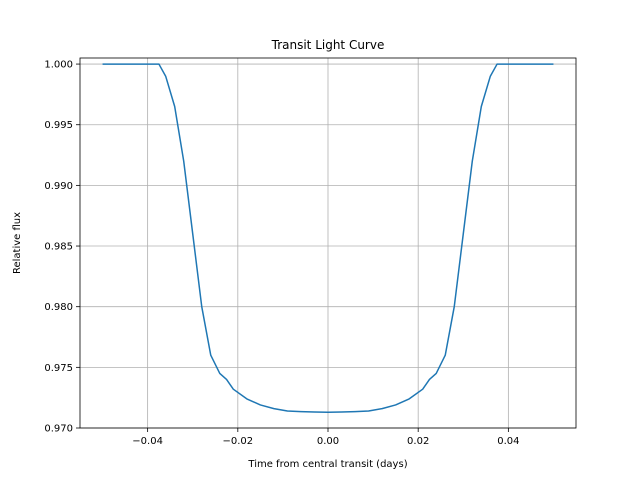 Image resolution: width=640 pixels, height=480 pixels. What do you see at coordinates (58, 125) in the screenshot?
I see `y-tick-label: 0.995` at bounding box center [58, 125].